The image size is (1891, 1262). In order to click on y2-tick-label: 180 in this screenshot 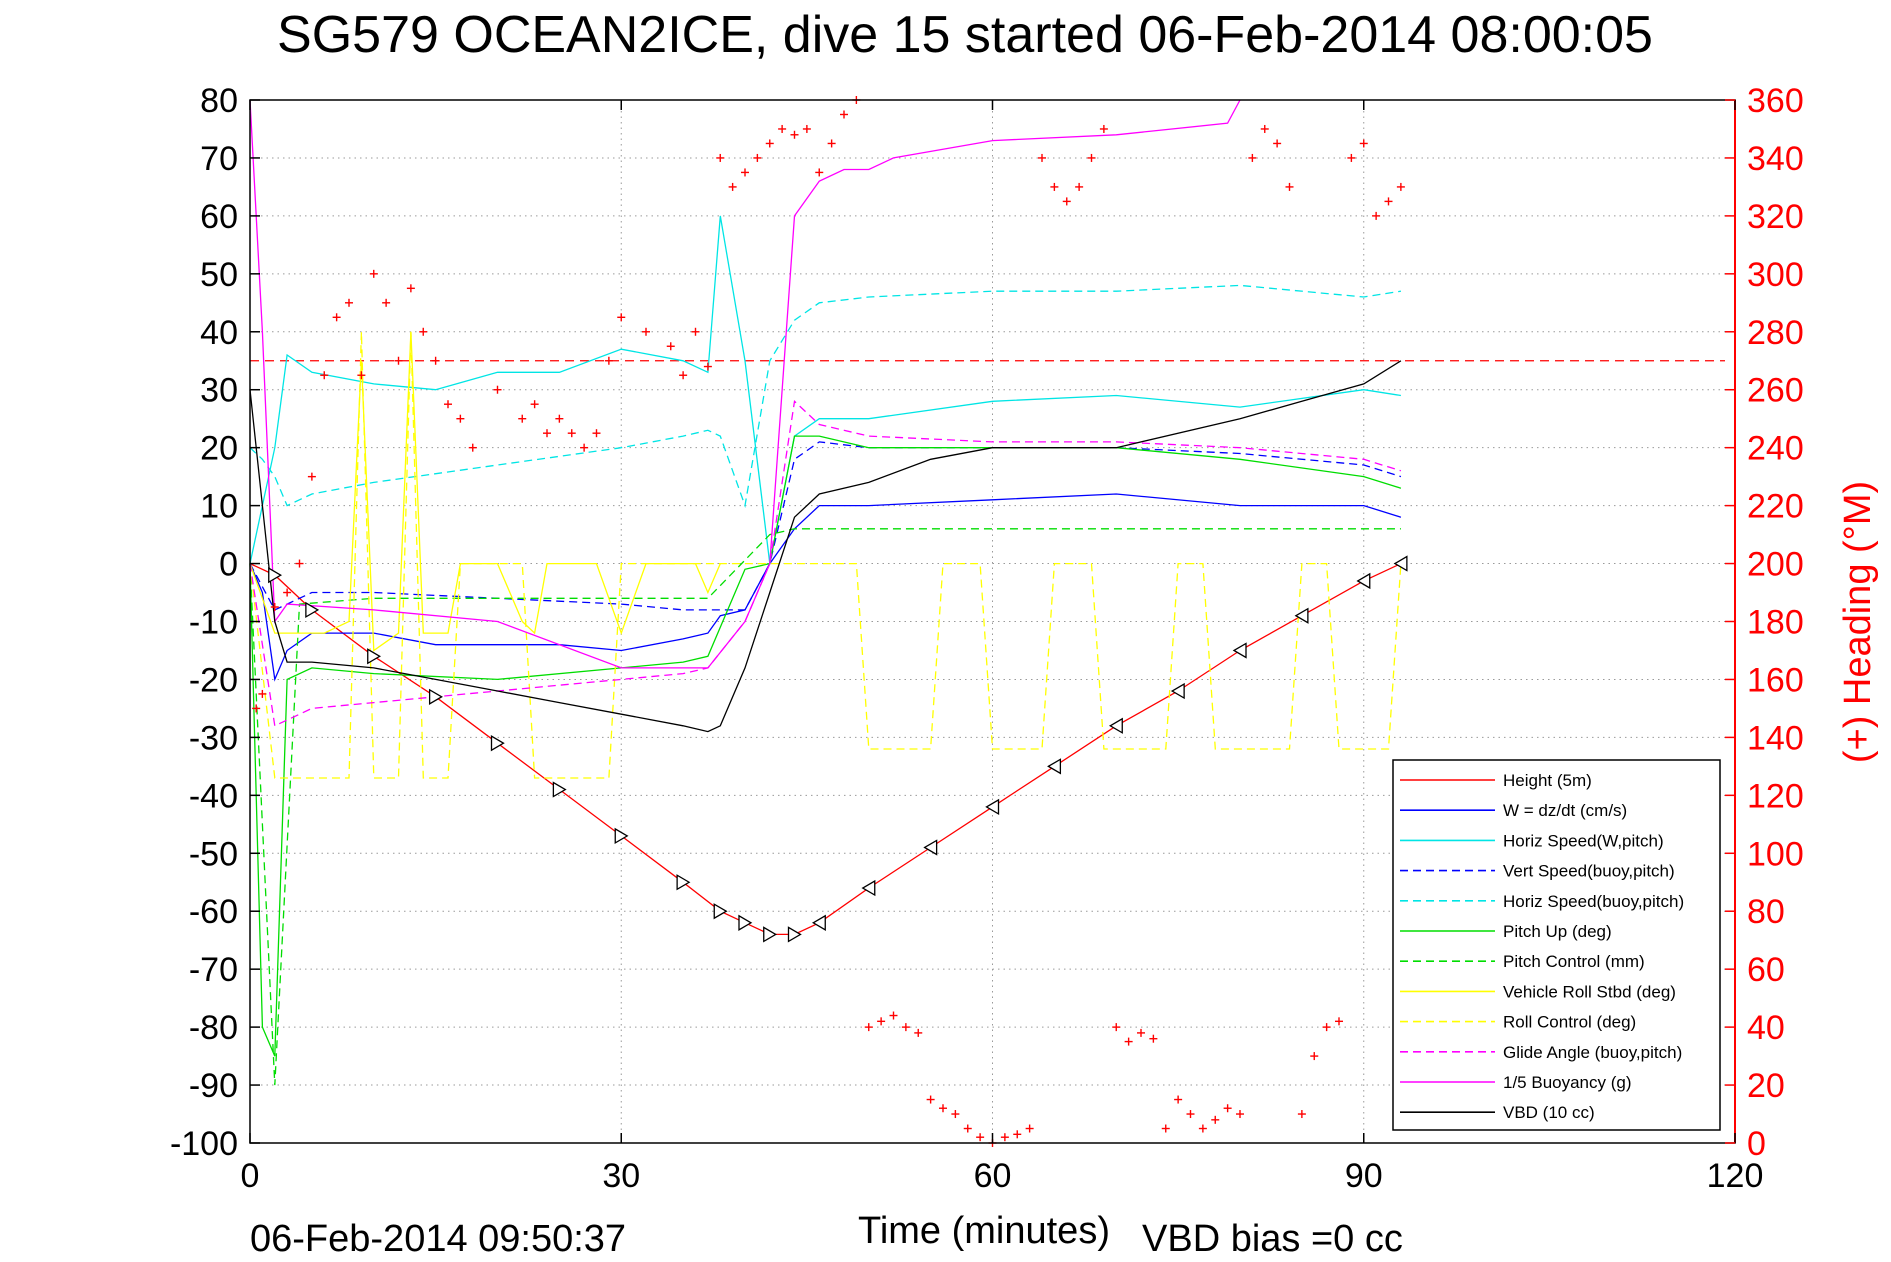, I will do `click(1775, 623)`.